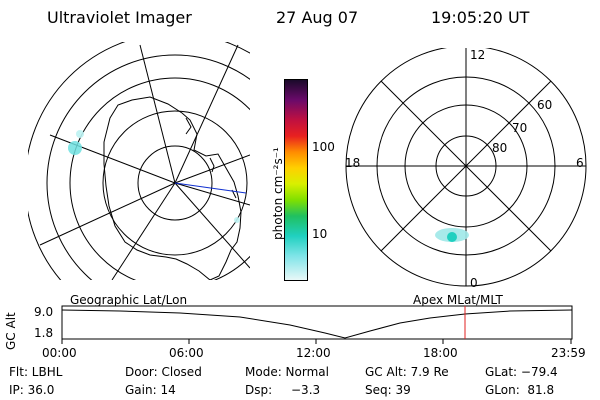 The width and height of the screenshot is (600, 400). I want to click on gc-alt-info: GC Alt: 7.9 Re, so click(407, 372).